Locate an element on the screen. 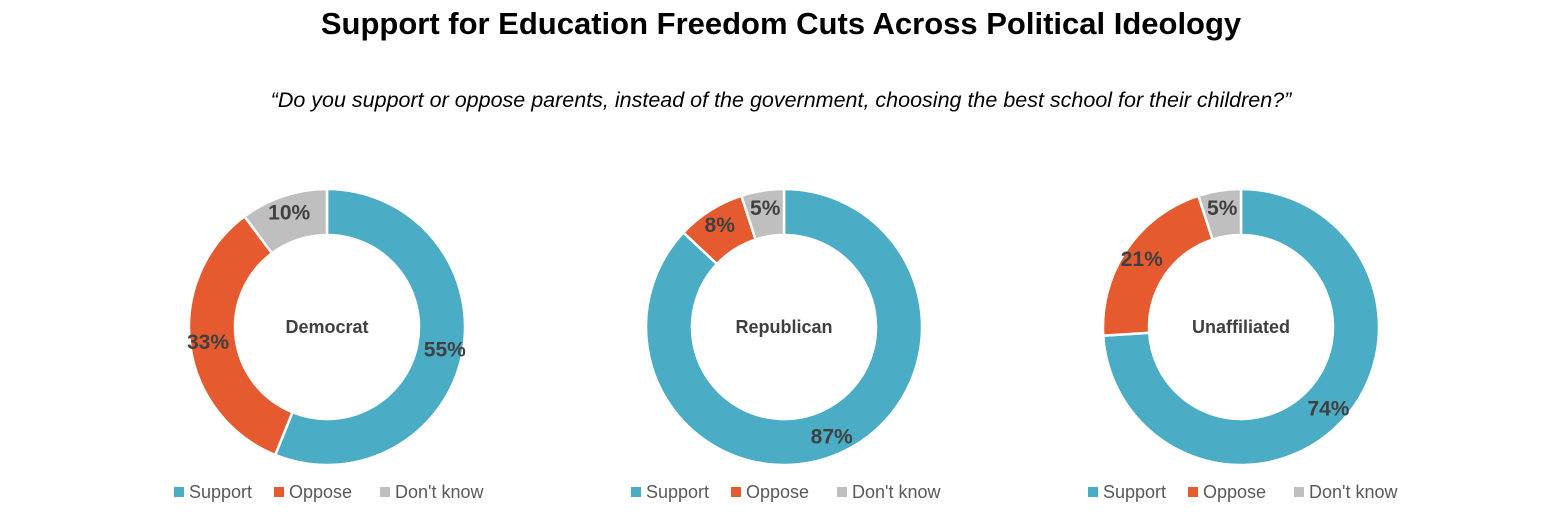  data-label-support: 74% is located at coordinates (1328, 409).